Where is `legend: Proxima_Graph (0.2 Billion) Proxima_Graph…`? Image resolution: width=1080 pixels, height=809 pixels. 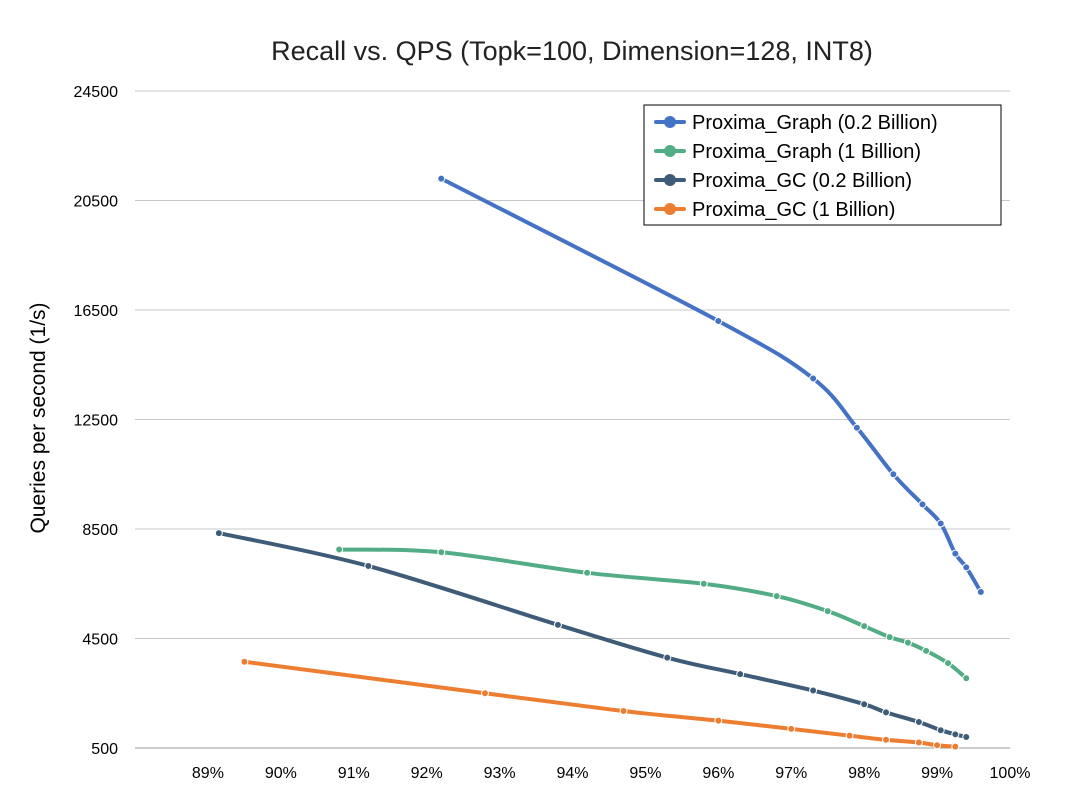 legend: Proxima_Graph (0.2 Billion) Proxima_Graph… is located at coordinates (822, 165).